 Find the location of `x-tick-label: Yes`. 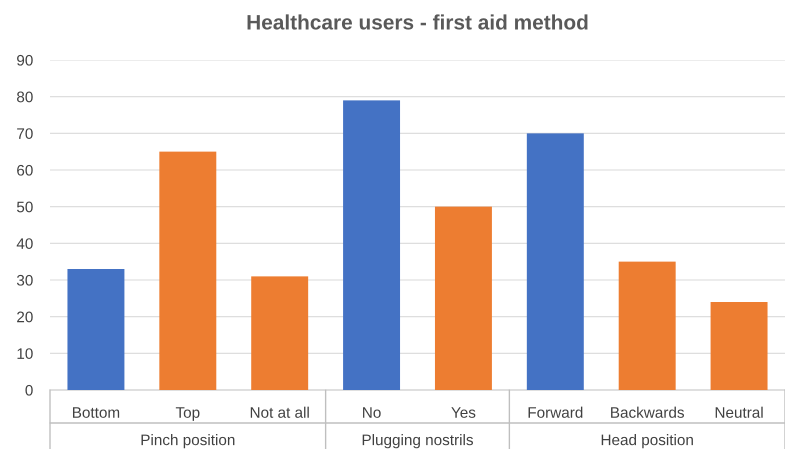

x-tick-label: Yes is located at coordinates (463, 412).